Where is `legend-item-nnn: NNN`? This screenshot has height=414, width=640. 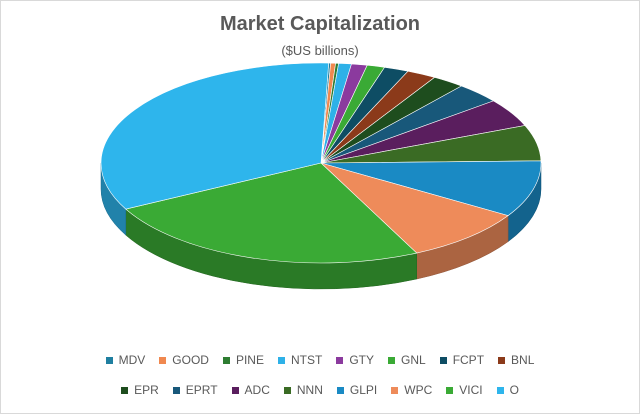 legend-item-nnn: NNN is located at coordinates (303, 390).